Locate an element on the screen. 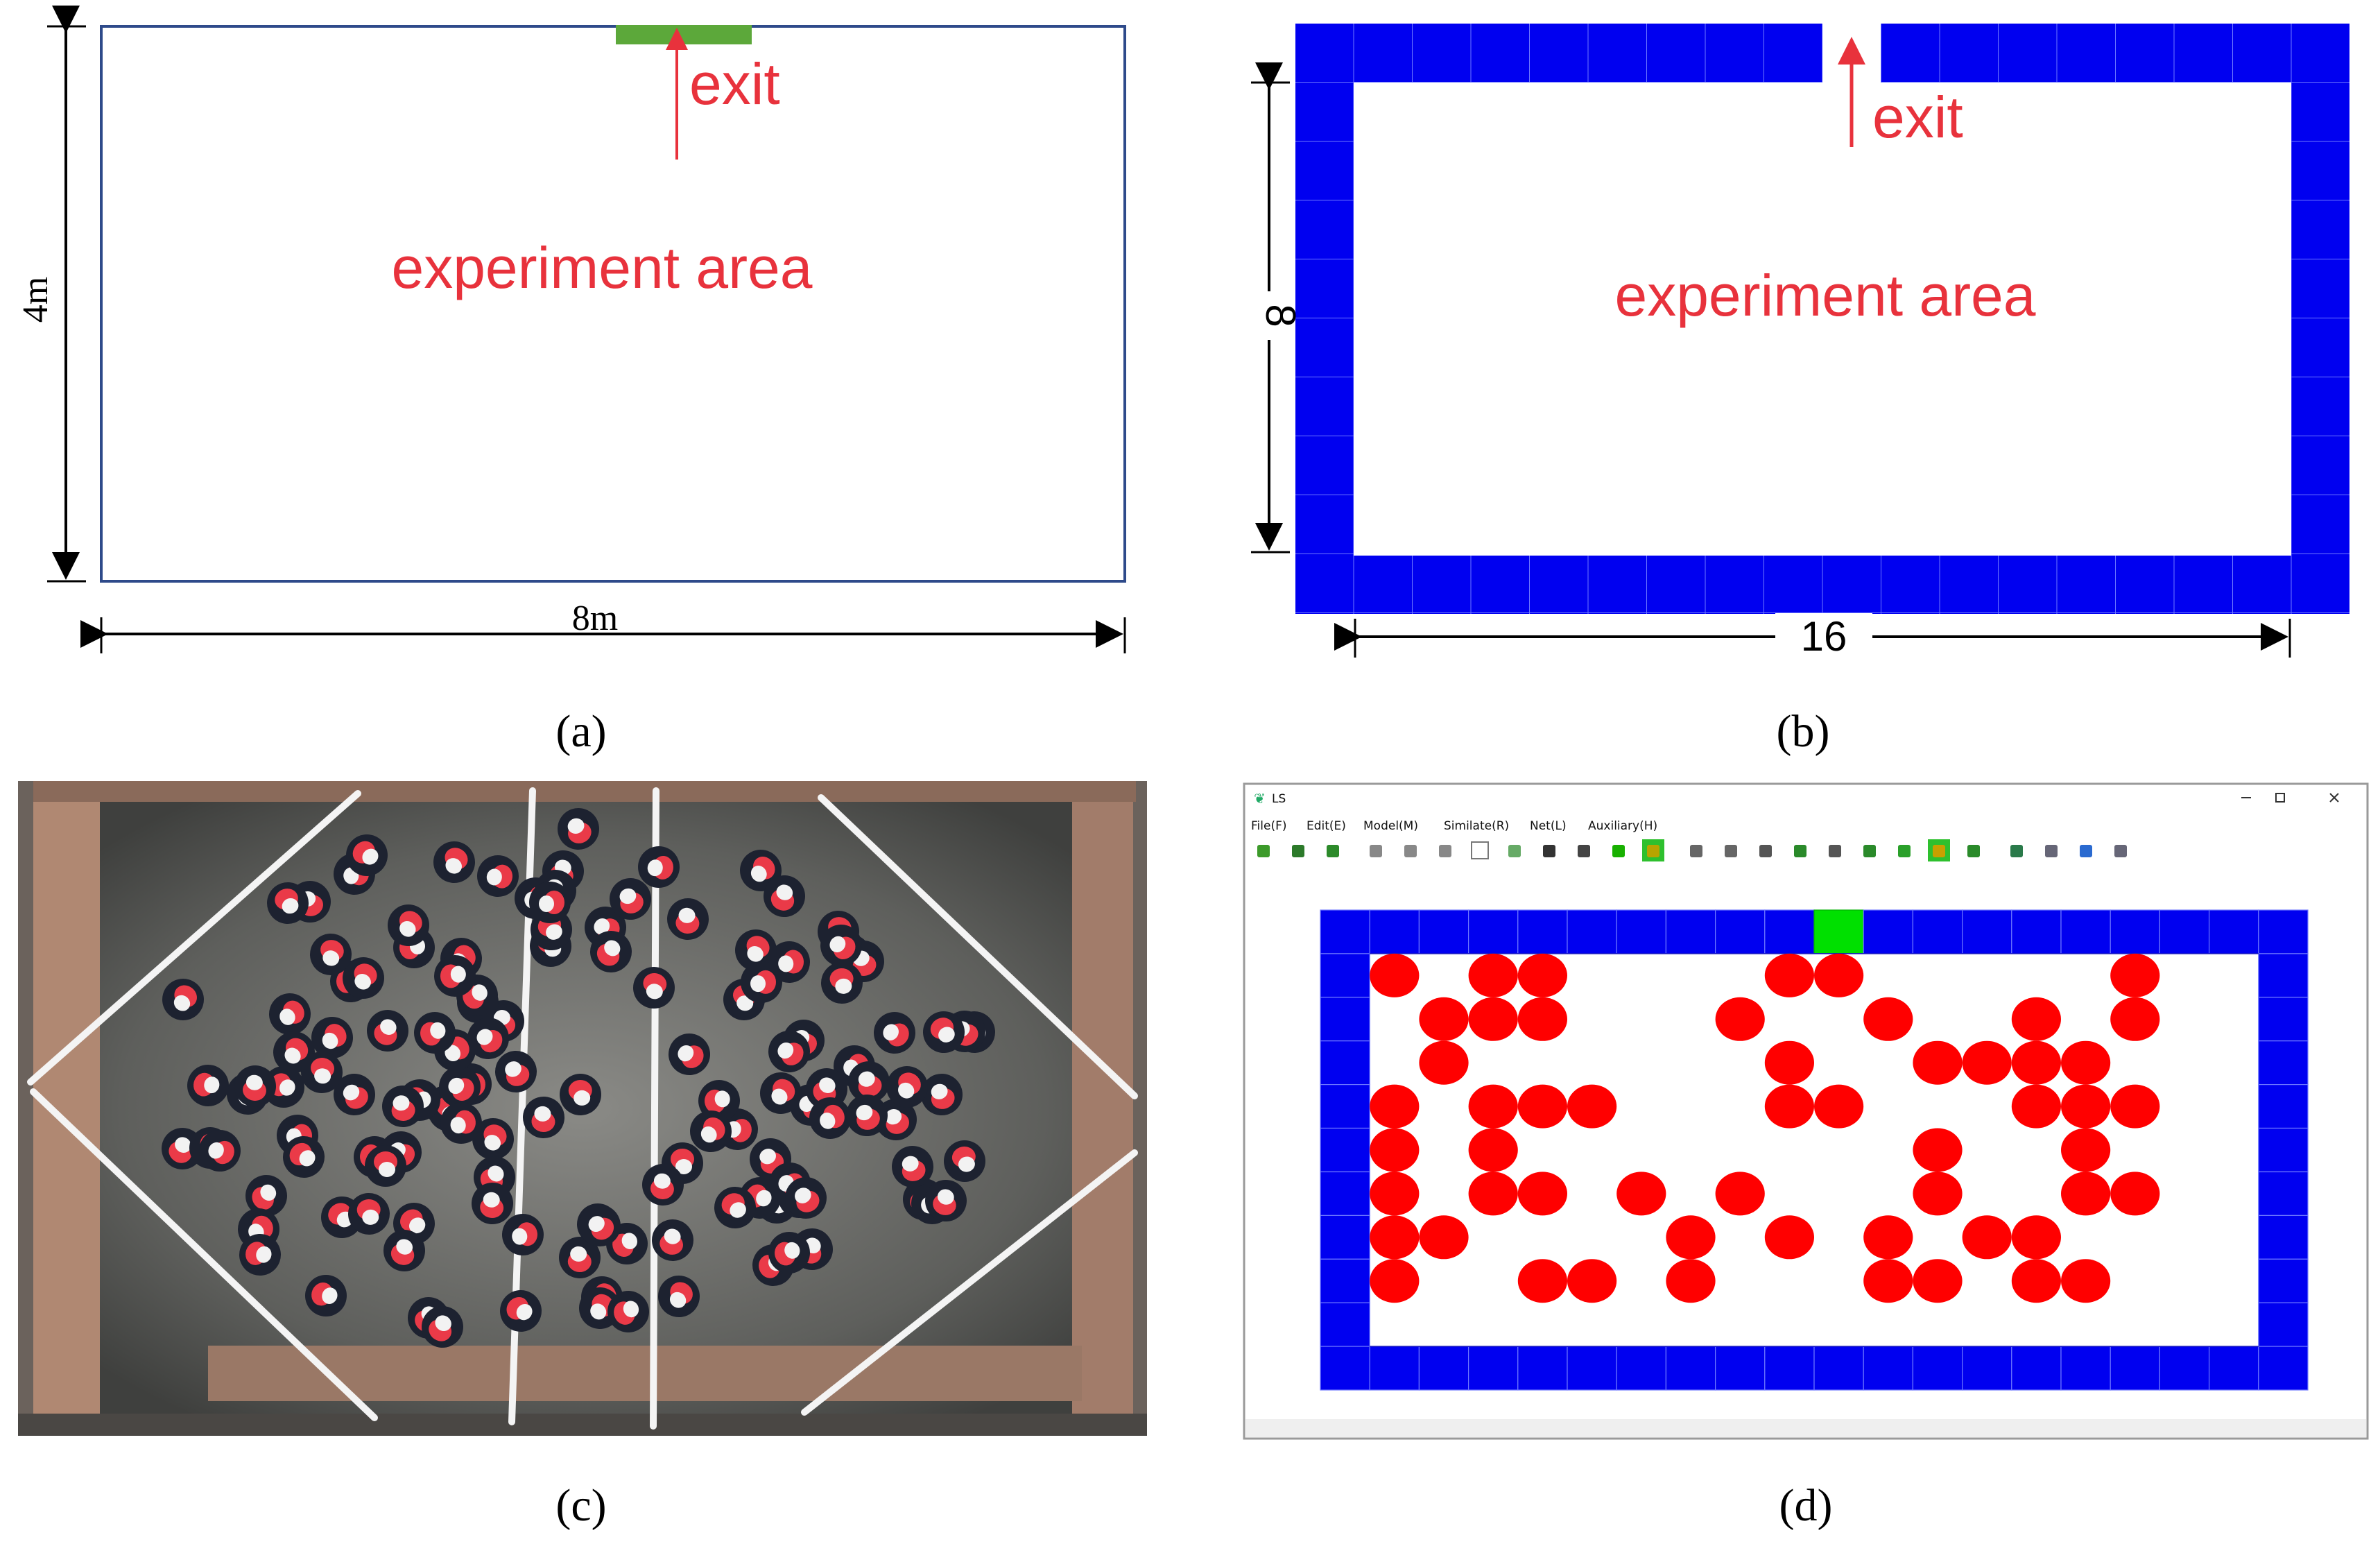  text-a-icon is located at coordinates (1514, 851).